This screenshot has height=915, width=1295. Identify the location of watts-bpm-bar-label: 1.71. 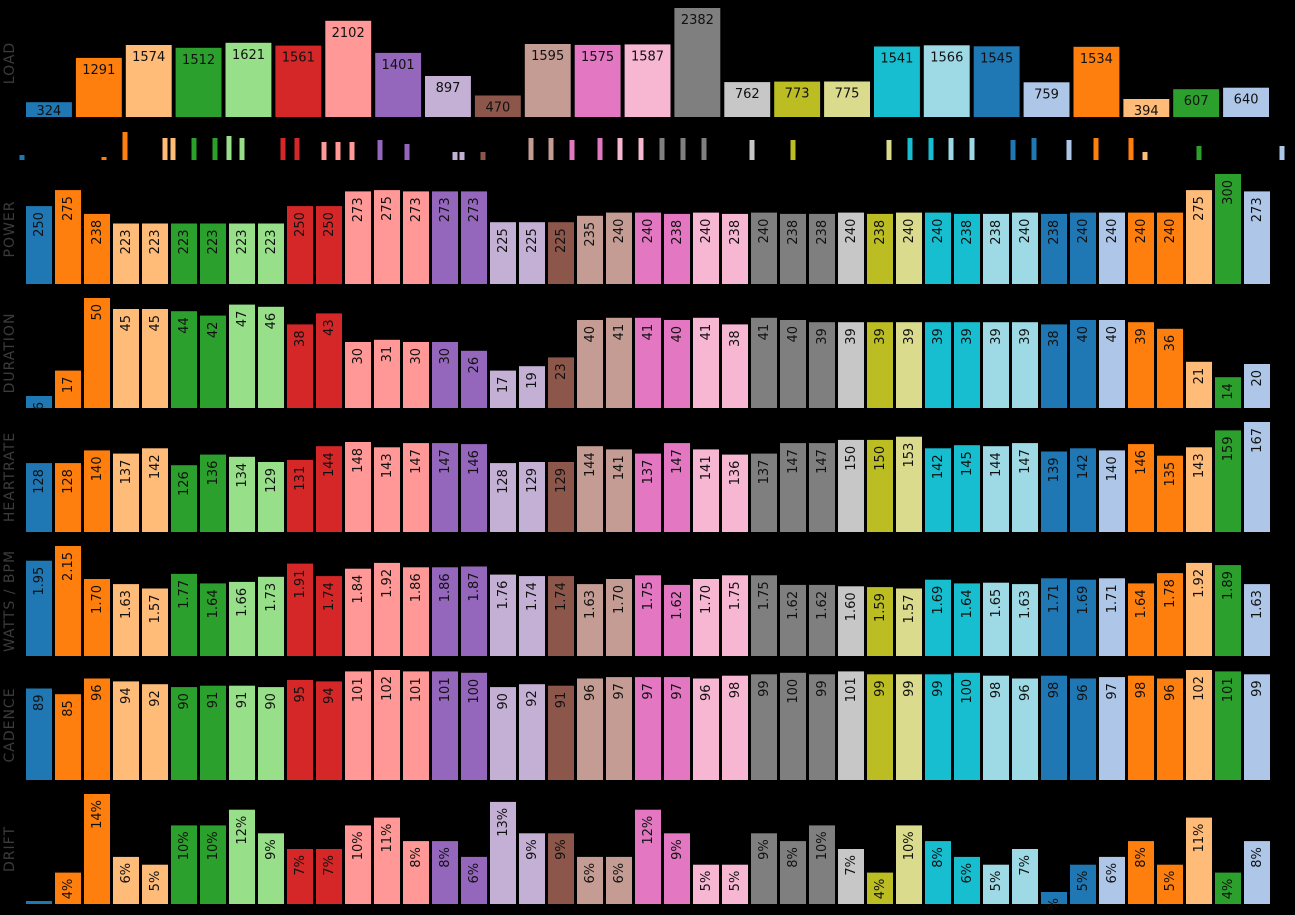
(1112, 598).